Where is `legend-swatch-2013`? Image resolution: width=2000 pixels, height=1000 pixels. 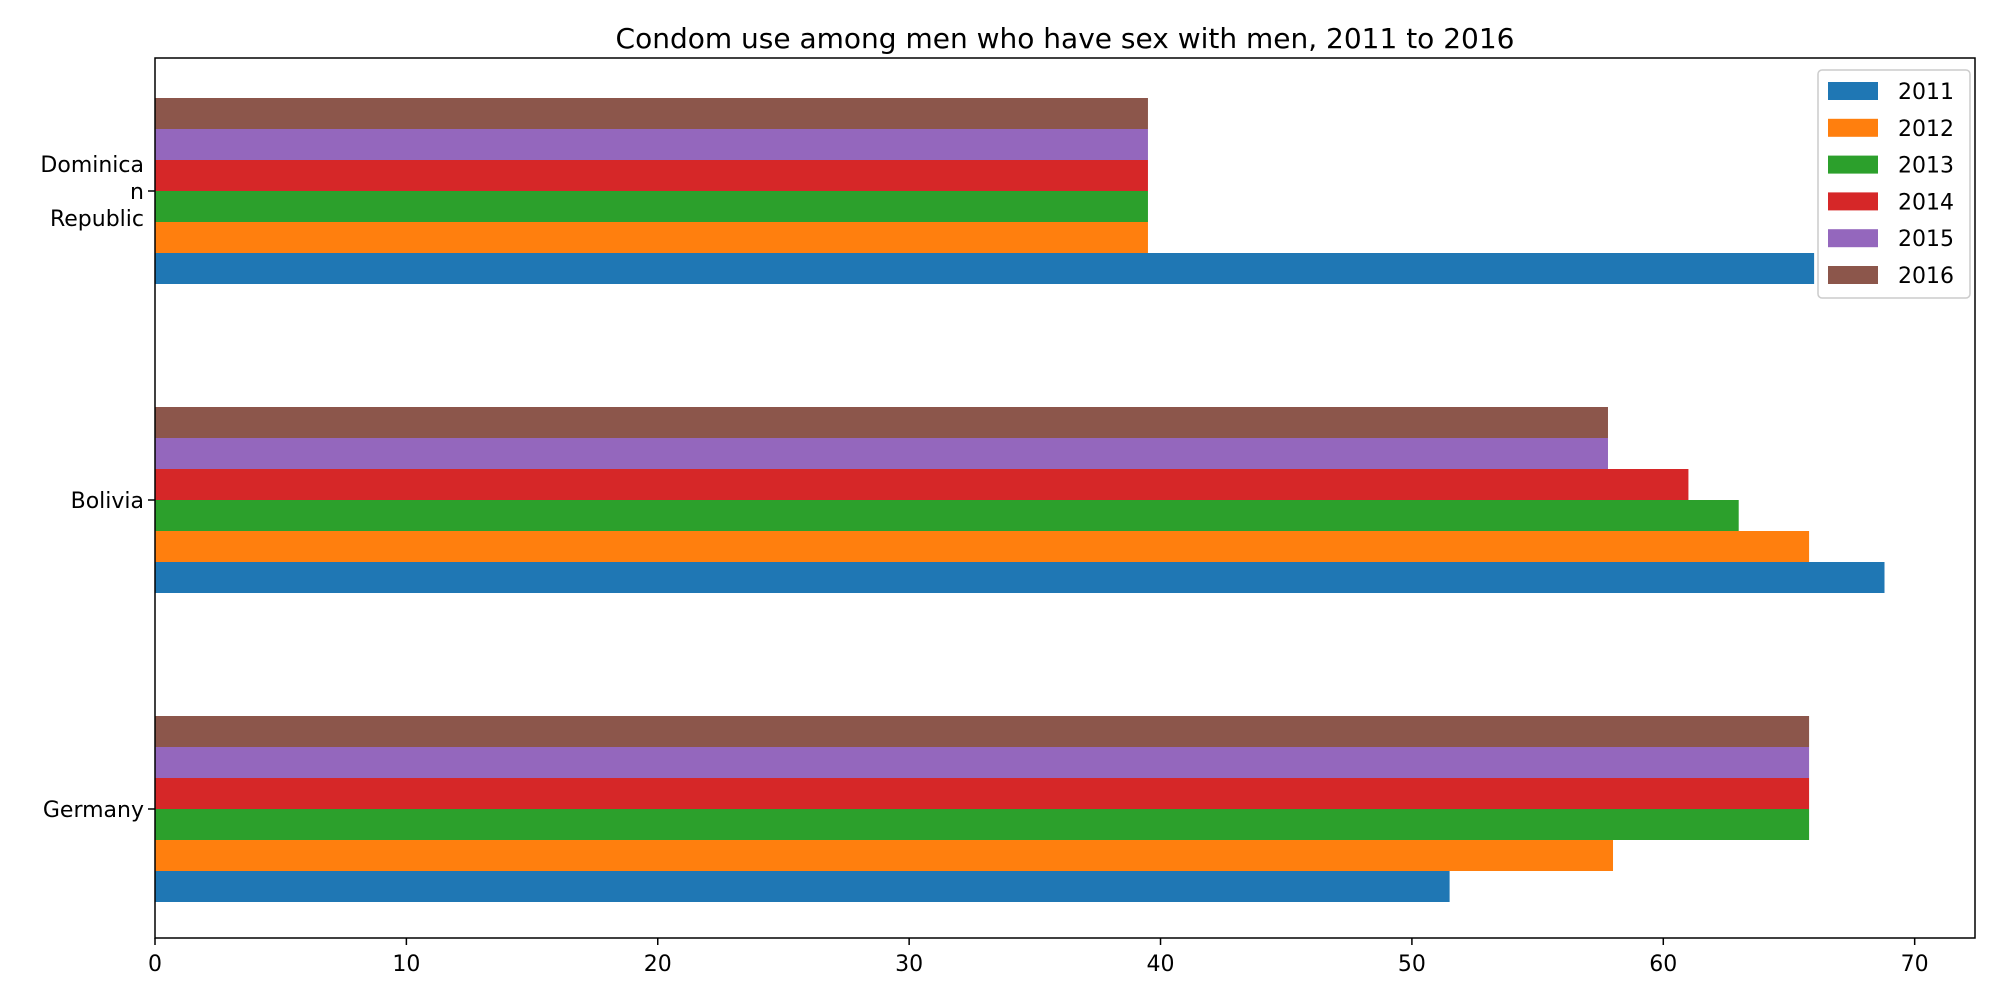 legend-swatch-2013 is located at coordinates (1853, 164).